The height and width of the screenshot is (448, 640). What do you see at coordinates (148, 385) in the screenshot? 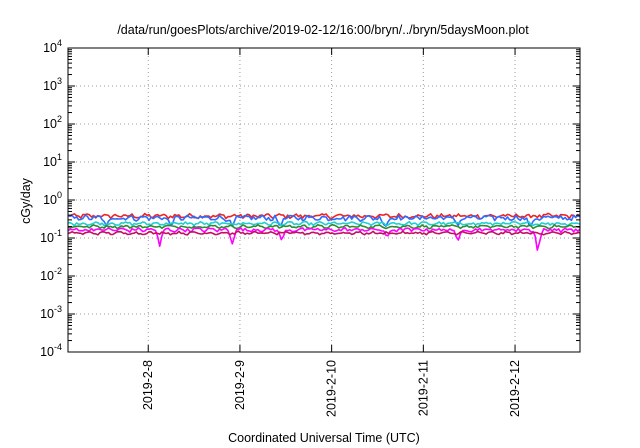
I see `x-tick-label: 2019-2-8` at bounding box center [148, 385].